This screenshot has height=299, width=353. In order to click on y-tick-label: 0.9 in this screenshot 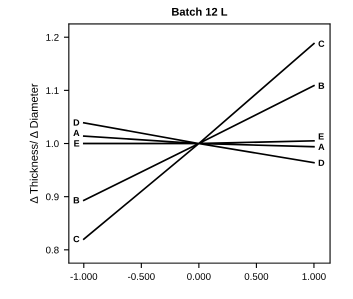, I will do `click(52, 196)`.